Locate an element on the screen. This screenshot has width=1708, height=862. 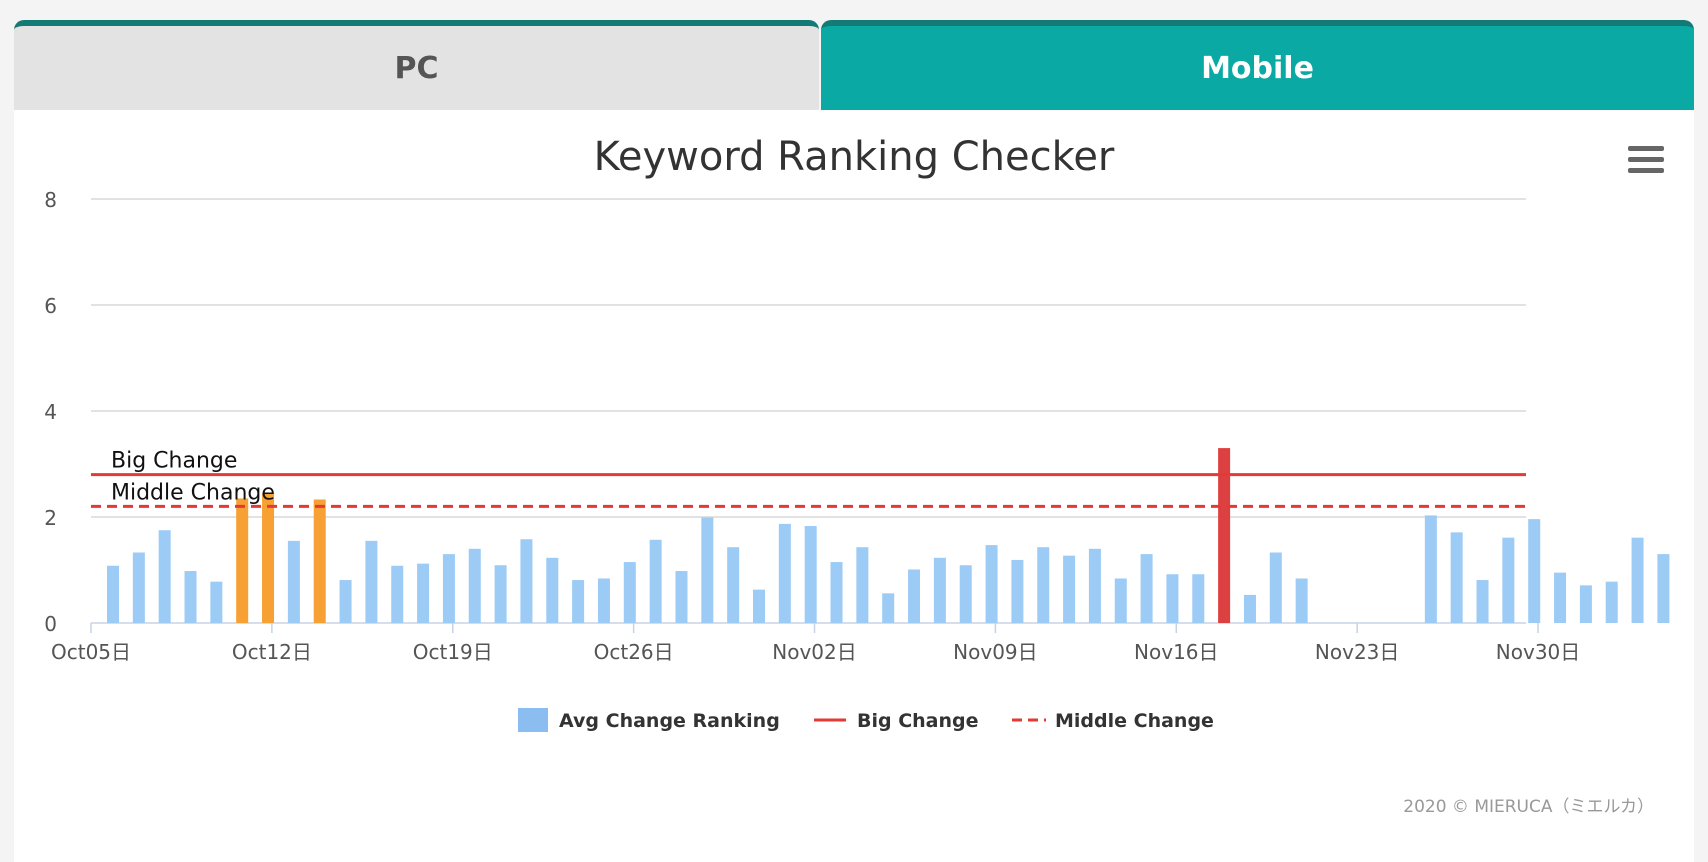
x-tick-label: Nov16日 is located at coordinates (1176, 652).